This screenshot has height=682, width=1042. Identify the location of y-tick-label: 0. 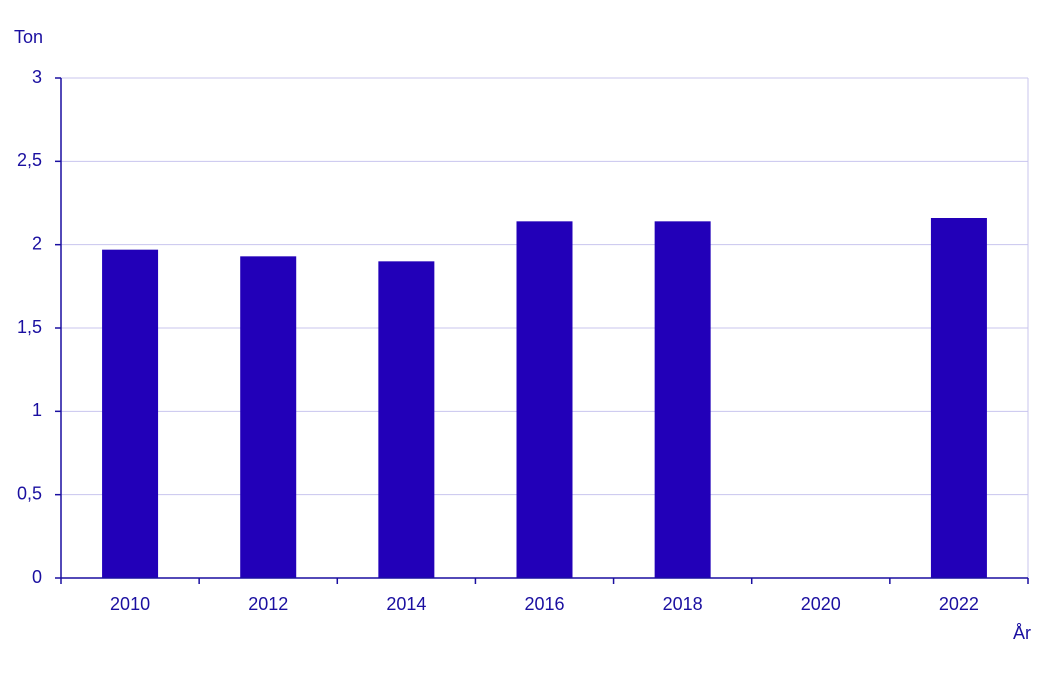
(37, 577).